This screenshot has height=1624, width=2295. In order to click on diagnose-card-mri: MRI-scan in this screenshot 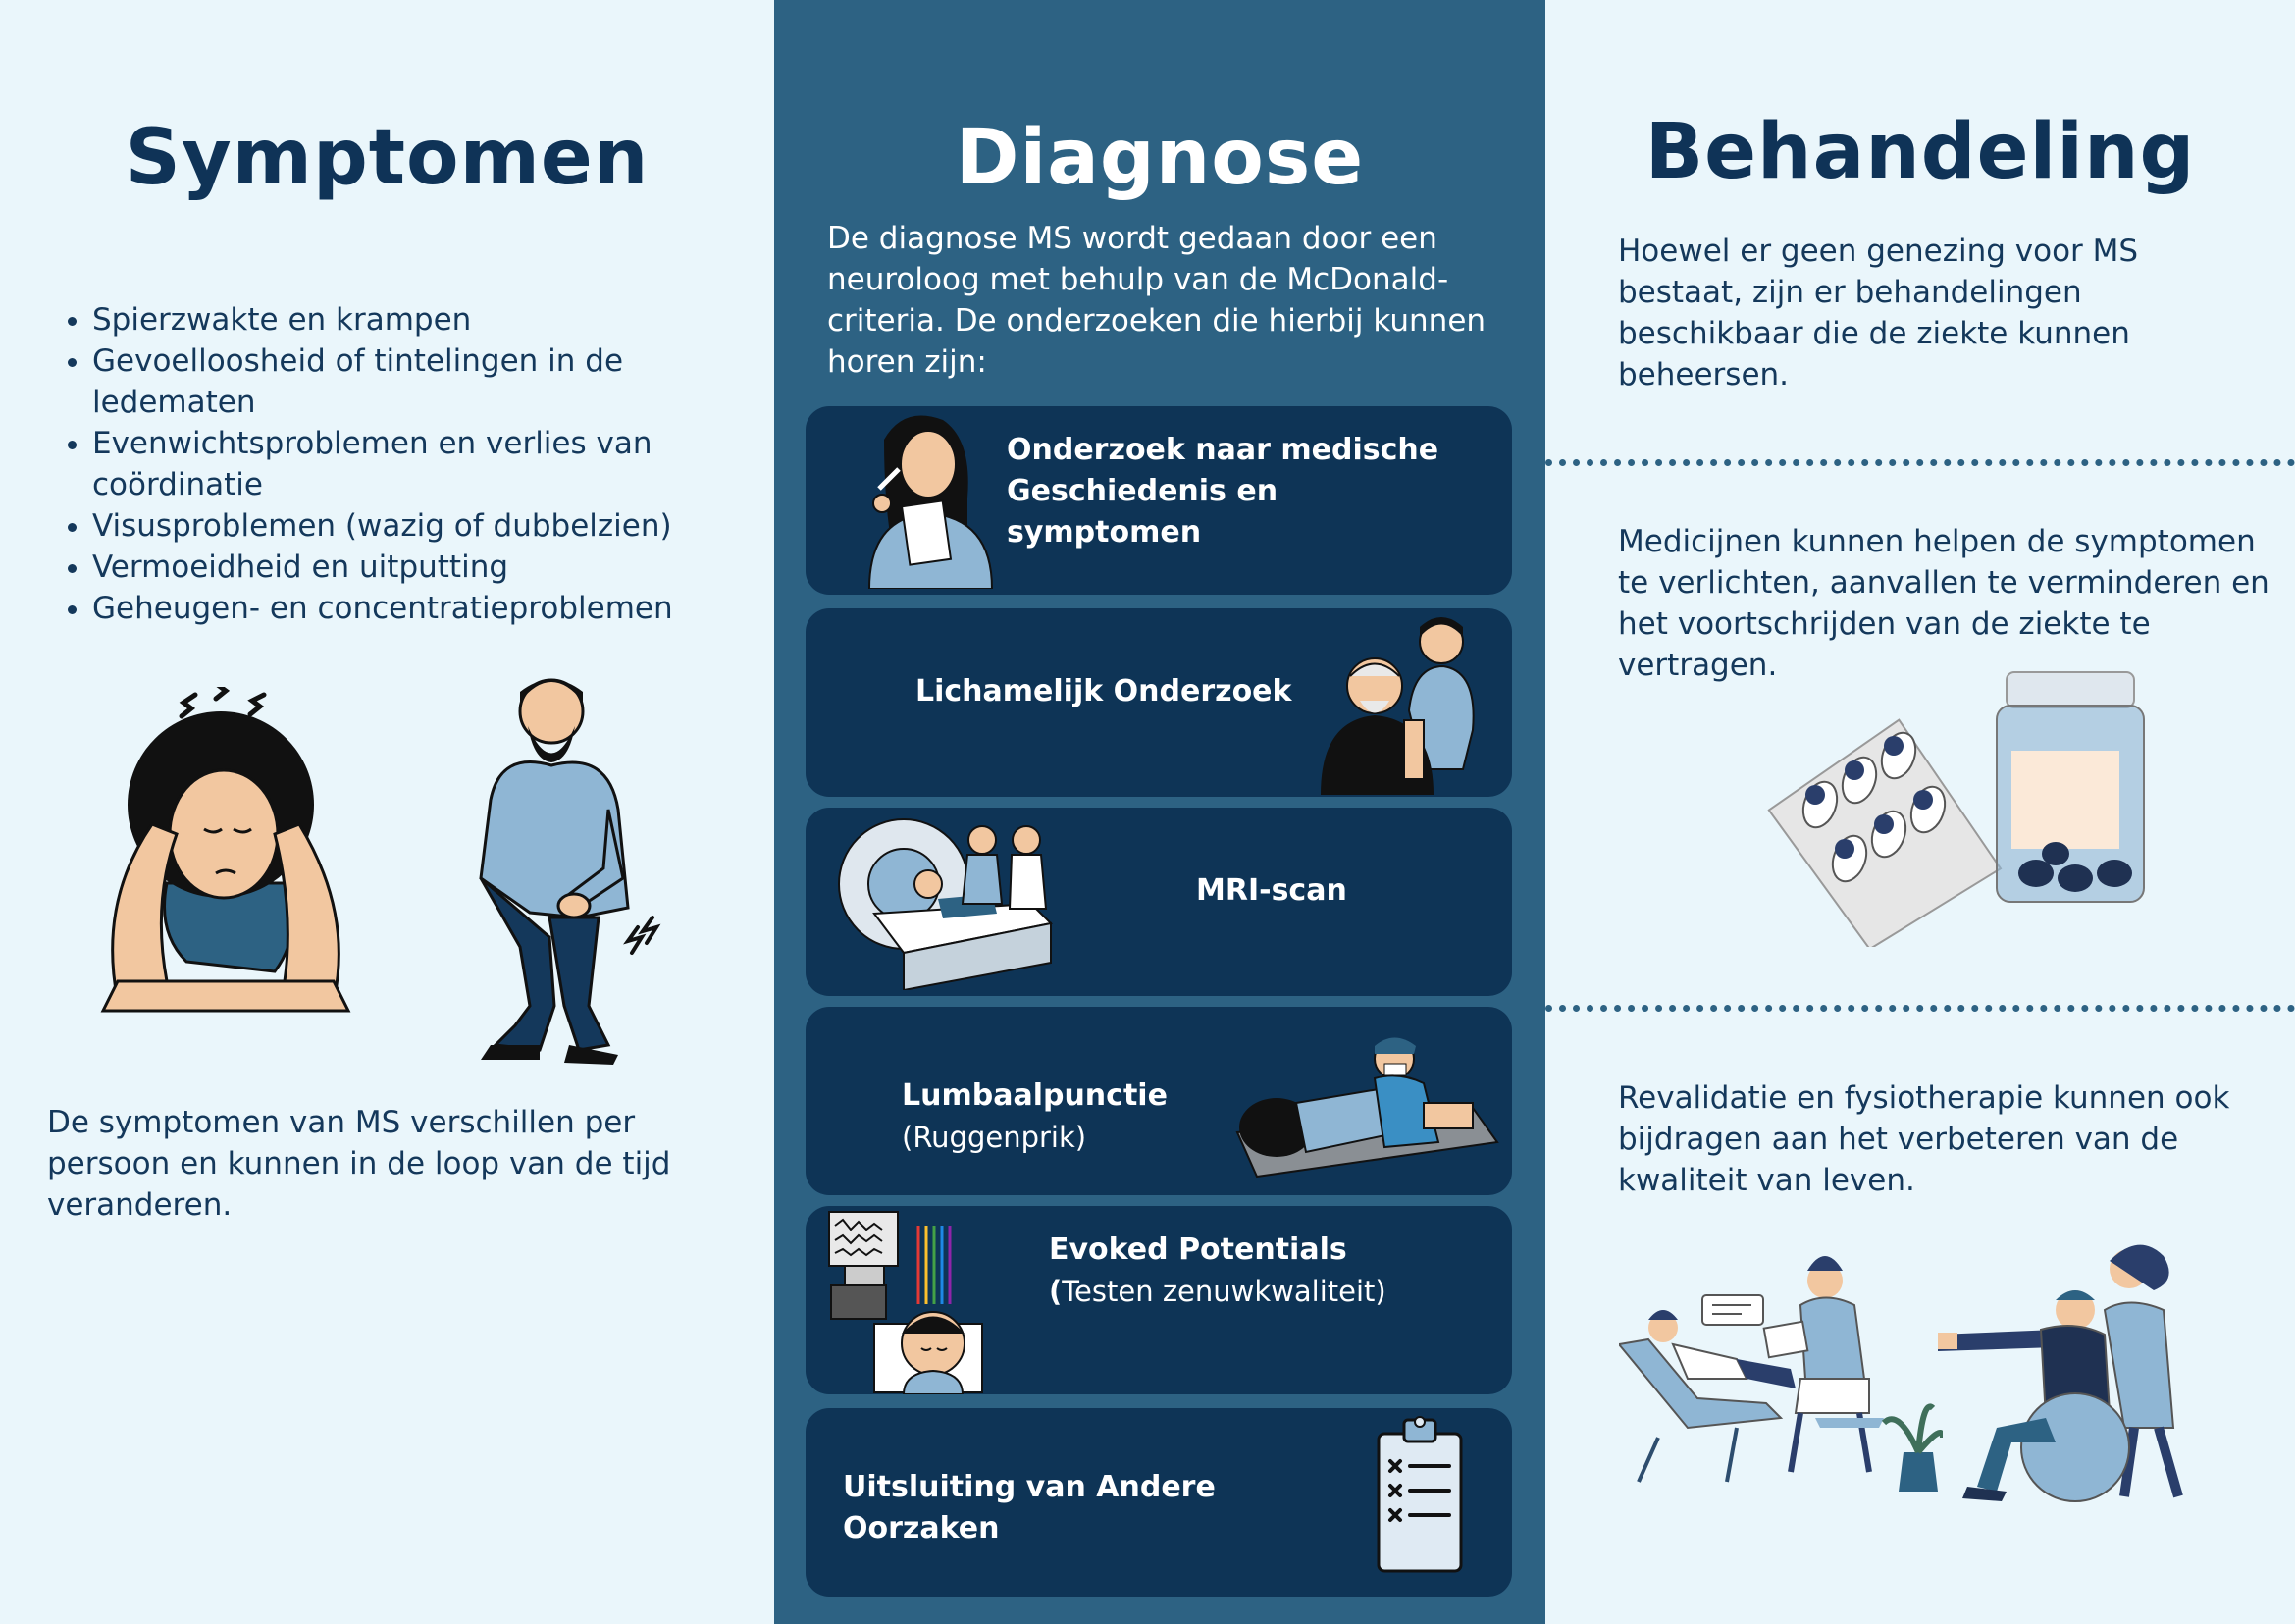, I will do `click(1159, 902)`.